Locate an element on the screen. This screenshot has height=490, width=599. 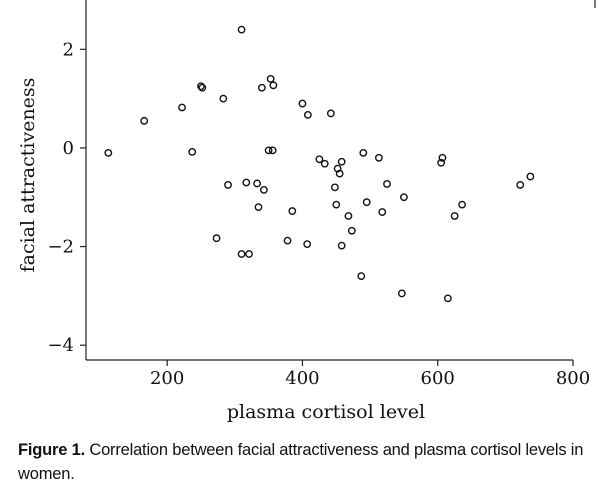
y-axis-label: facial attractiveness is located at coordinates (28, 175).